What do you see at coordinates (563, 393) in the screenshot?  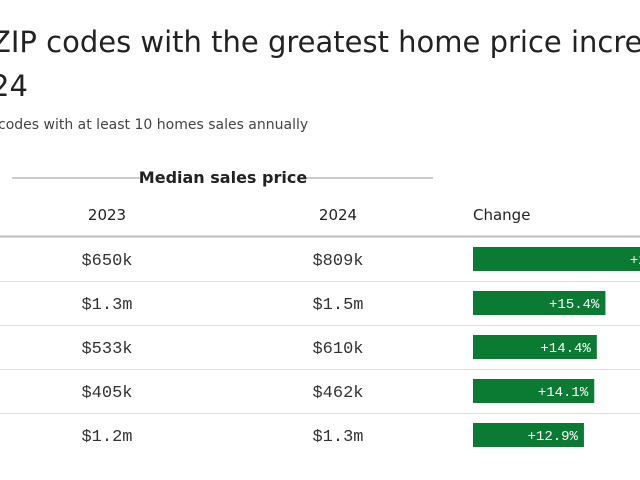 I see `change-label: +14.1%` at bounding box center [563, 393].